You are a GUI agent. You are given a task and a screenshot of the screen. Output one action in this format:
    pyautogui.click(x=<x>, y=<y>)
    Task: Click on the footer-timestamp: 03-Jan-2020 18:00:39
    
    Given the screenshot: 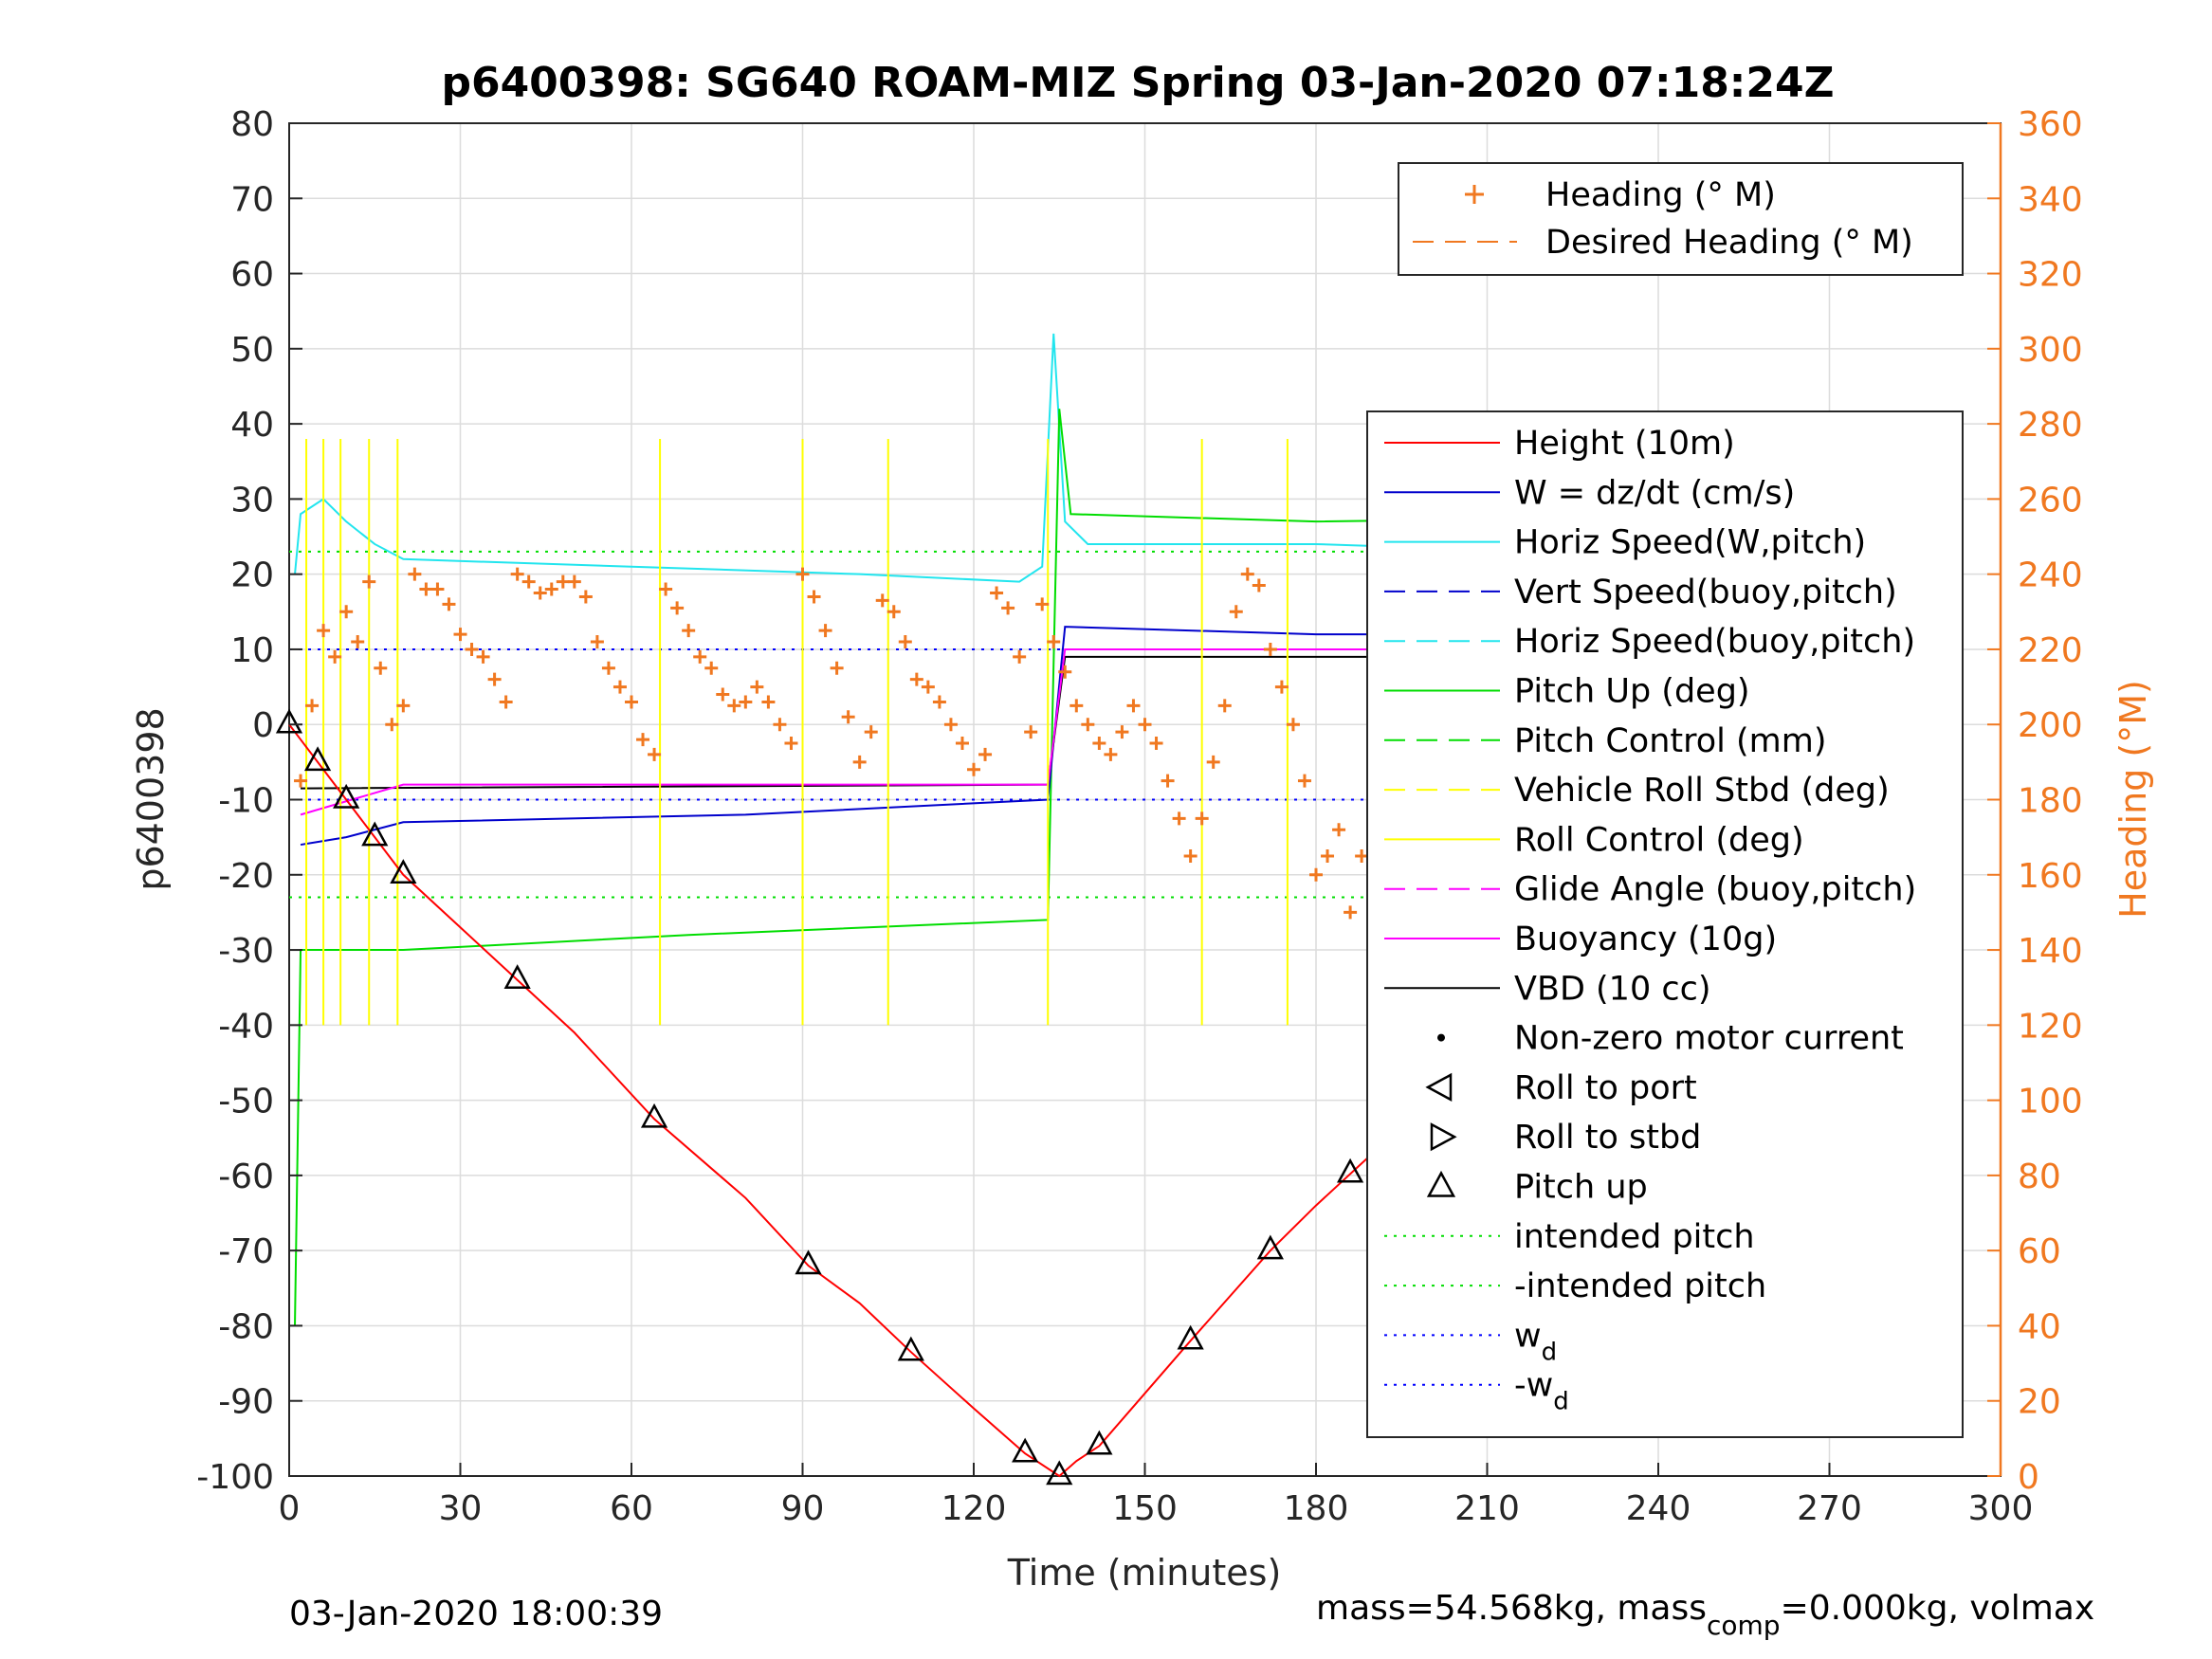 What is the action you would take?
    pyautogui.click(x=476, y=1614)
    